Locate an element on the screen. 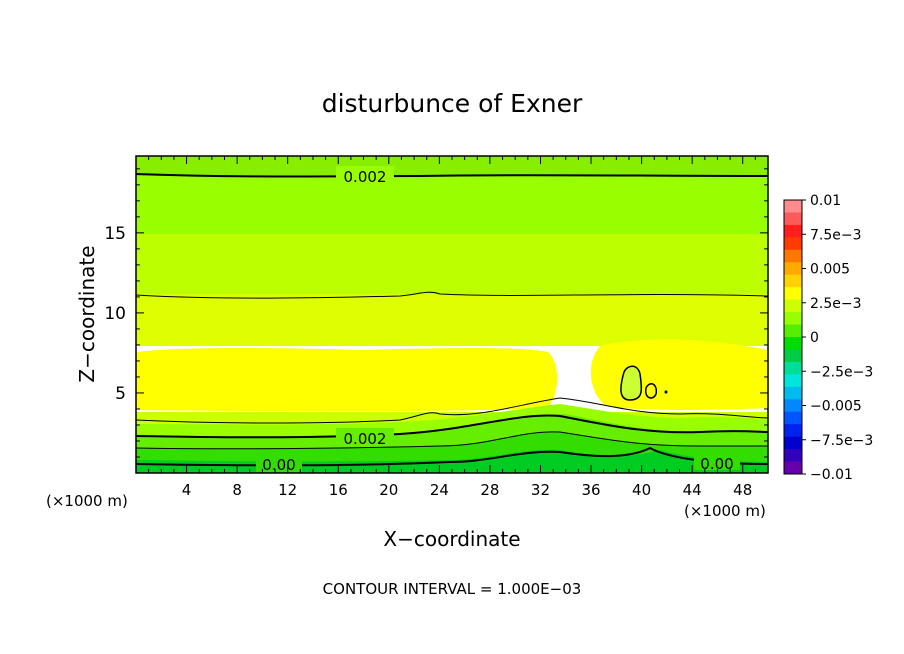 This screenshot has width=904, height=654. x-tick-label: 32 is located at coordinates (540, 490).